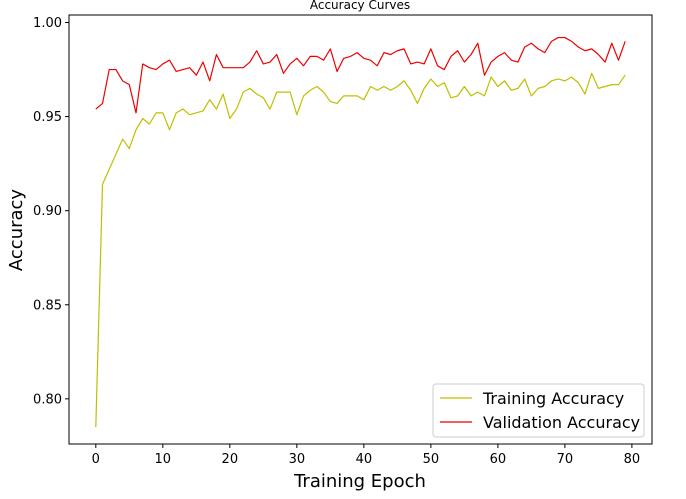 This screenshot has height=499, width=686. Describe the element at coordinates (16, 230) in the screenshot. I see `y-axis-label: Accuracy` at that location.